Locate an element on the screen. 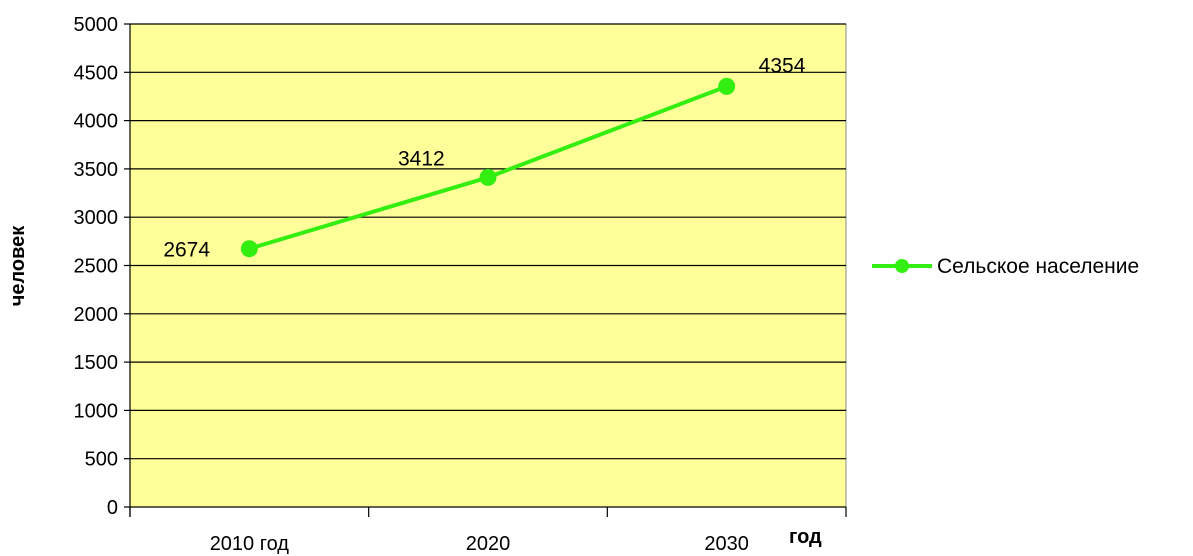  x-axis-title: год is located at coordinates (805, 537).